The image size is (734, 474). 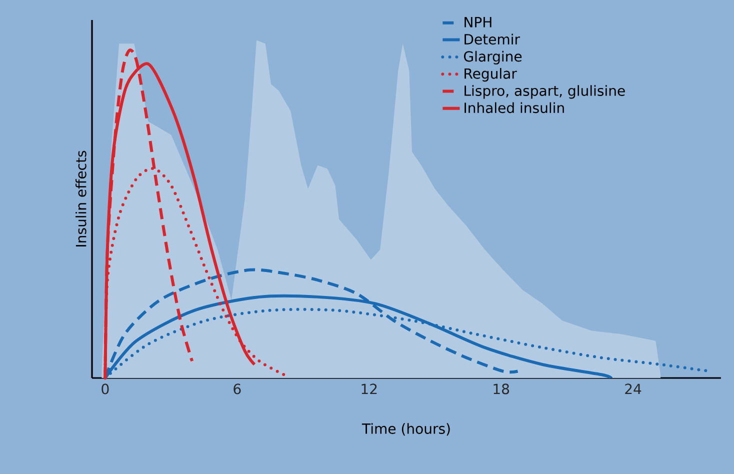 What do you see at coordinates (502, 389) in the screenshot?
I see `x-tick-label: 18` at bounding box center [502, 389].